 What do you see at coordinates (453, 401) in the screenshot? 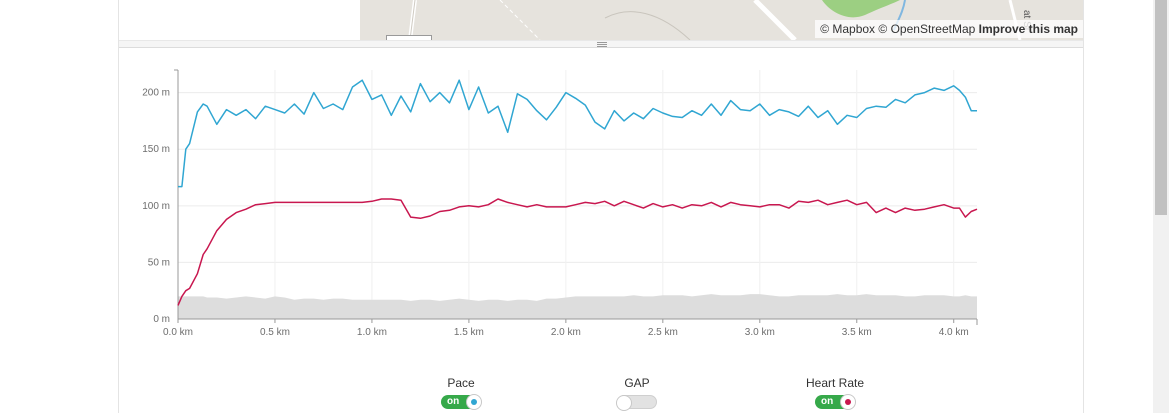
I see `pace-toggle-state: on` at bounding box center [453, 401].